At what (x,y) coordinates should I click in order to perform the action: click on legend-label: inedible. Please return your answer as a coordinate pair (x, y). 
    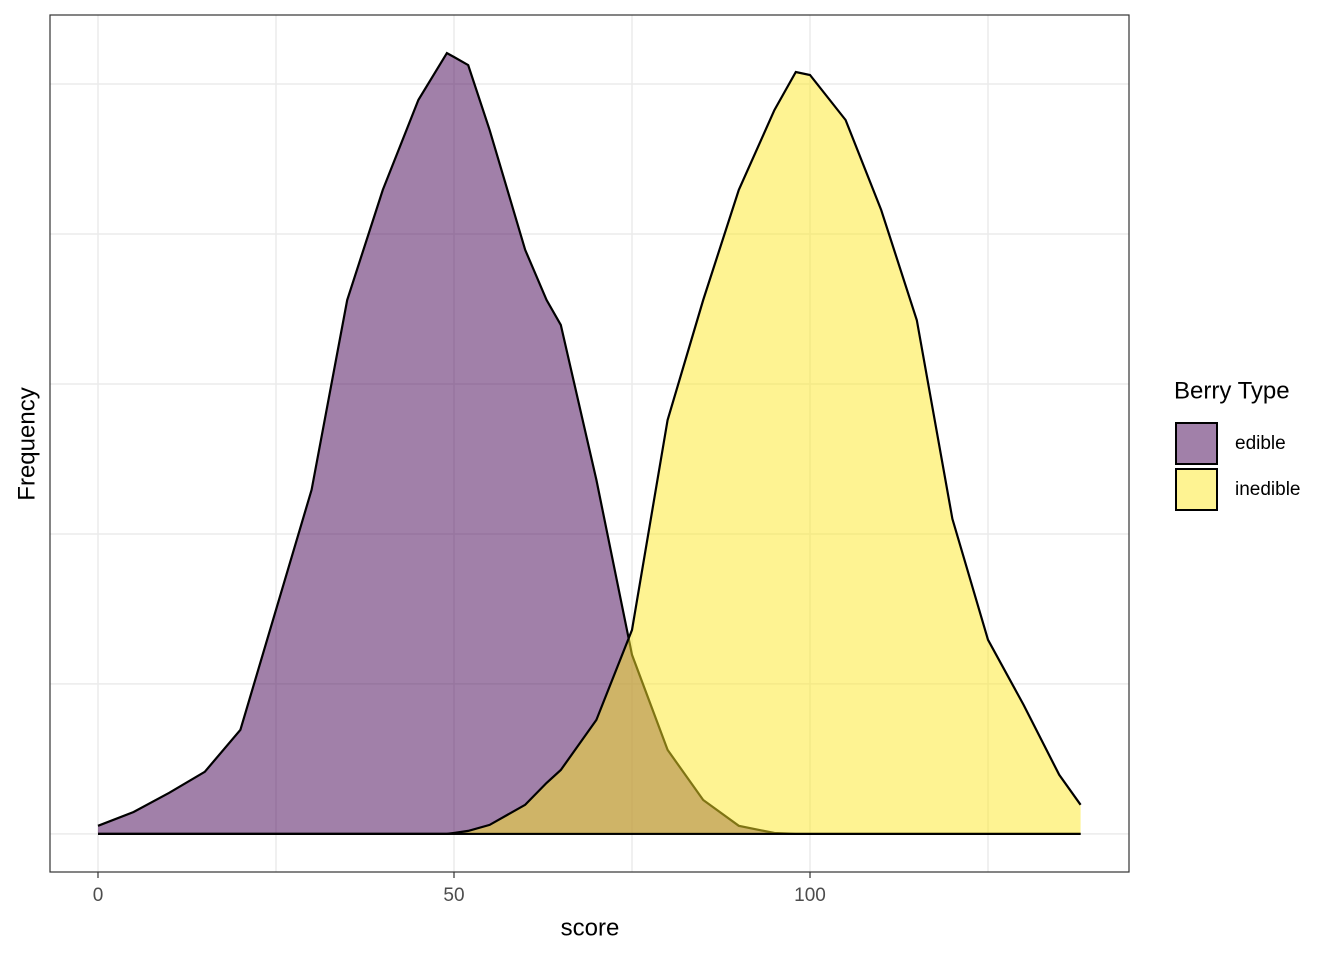
    Looking at the image, I should click on (1268, 489).